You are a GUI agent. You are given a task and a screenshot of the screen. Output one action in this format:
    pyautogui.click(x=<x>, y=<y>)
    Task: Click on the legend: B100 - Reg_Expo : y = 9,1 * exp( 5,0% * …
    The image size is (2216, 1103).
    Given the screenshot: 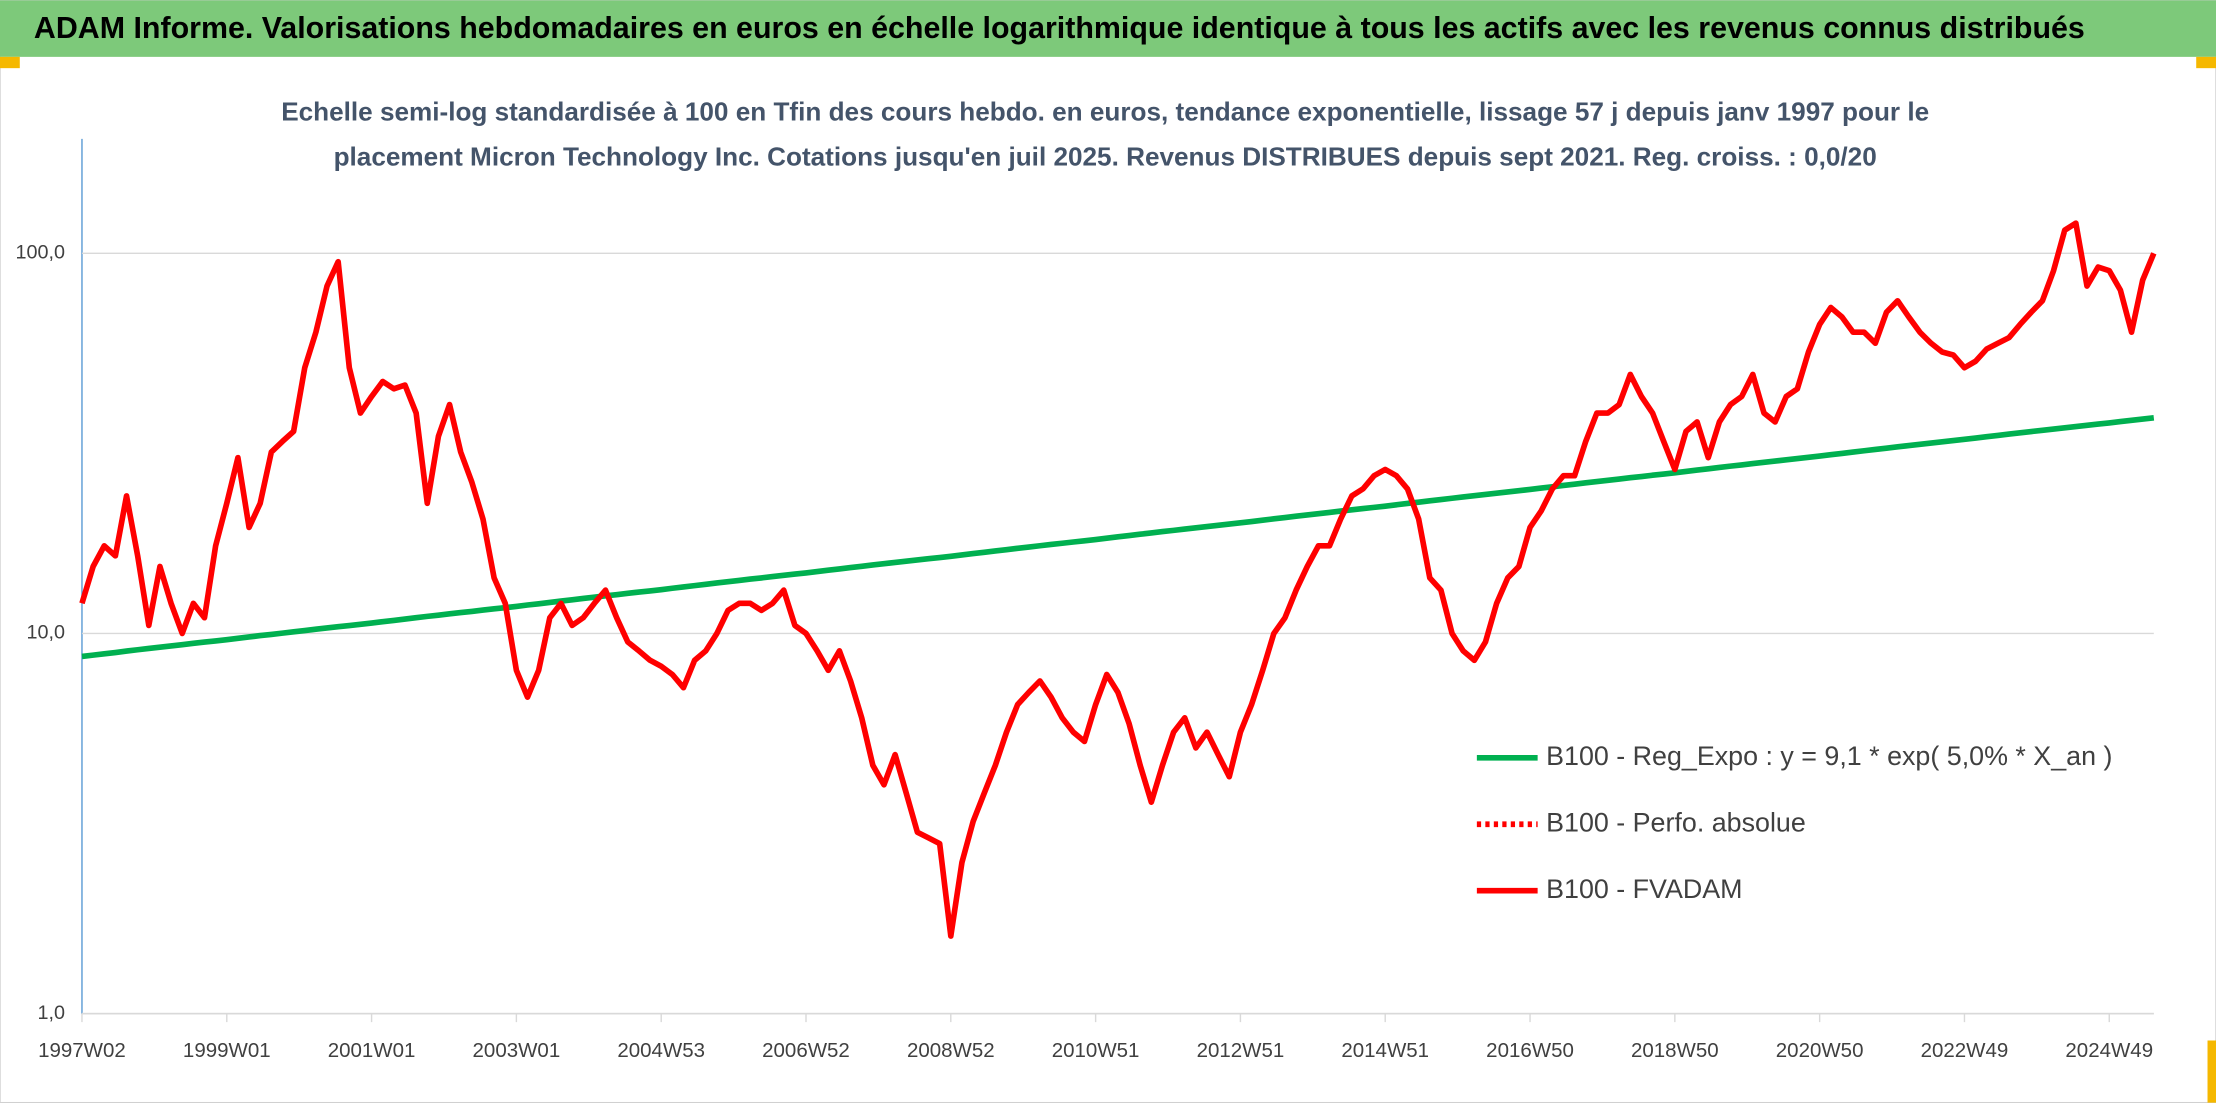 What is the action you would take?
    pyautogui.click(x=1794, y=822)
    